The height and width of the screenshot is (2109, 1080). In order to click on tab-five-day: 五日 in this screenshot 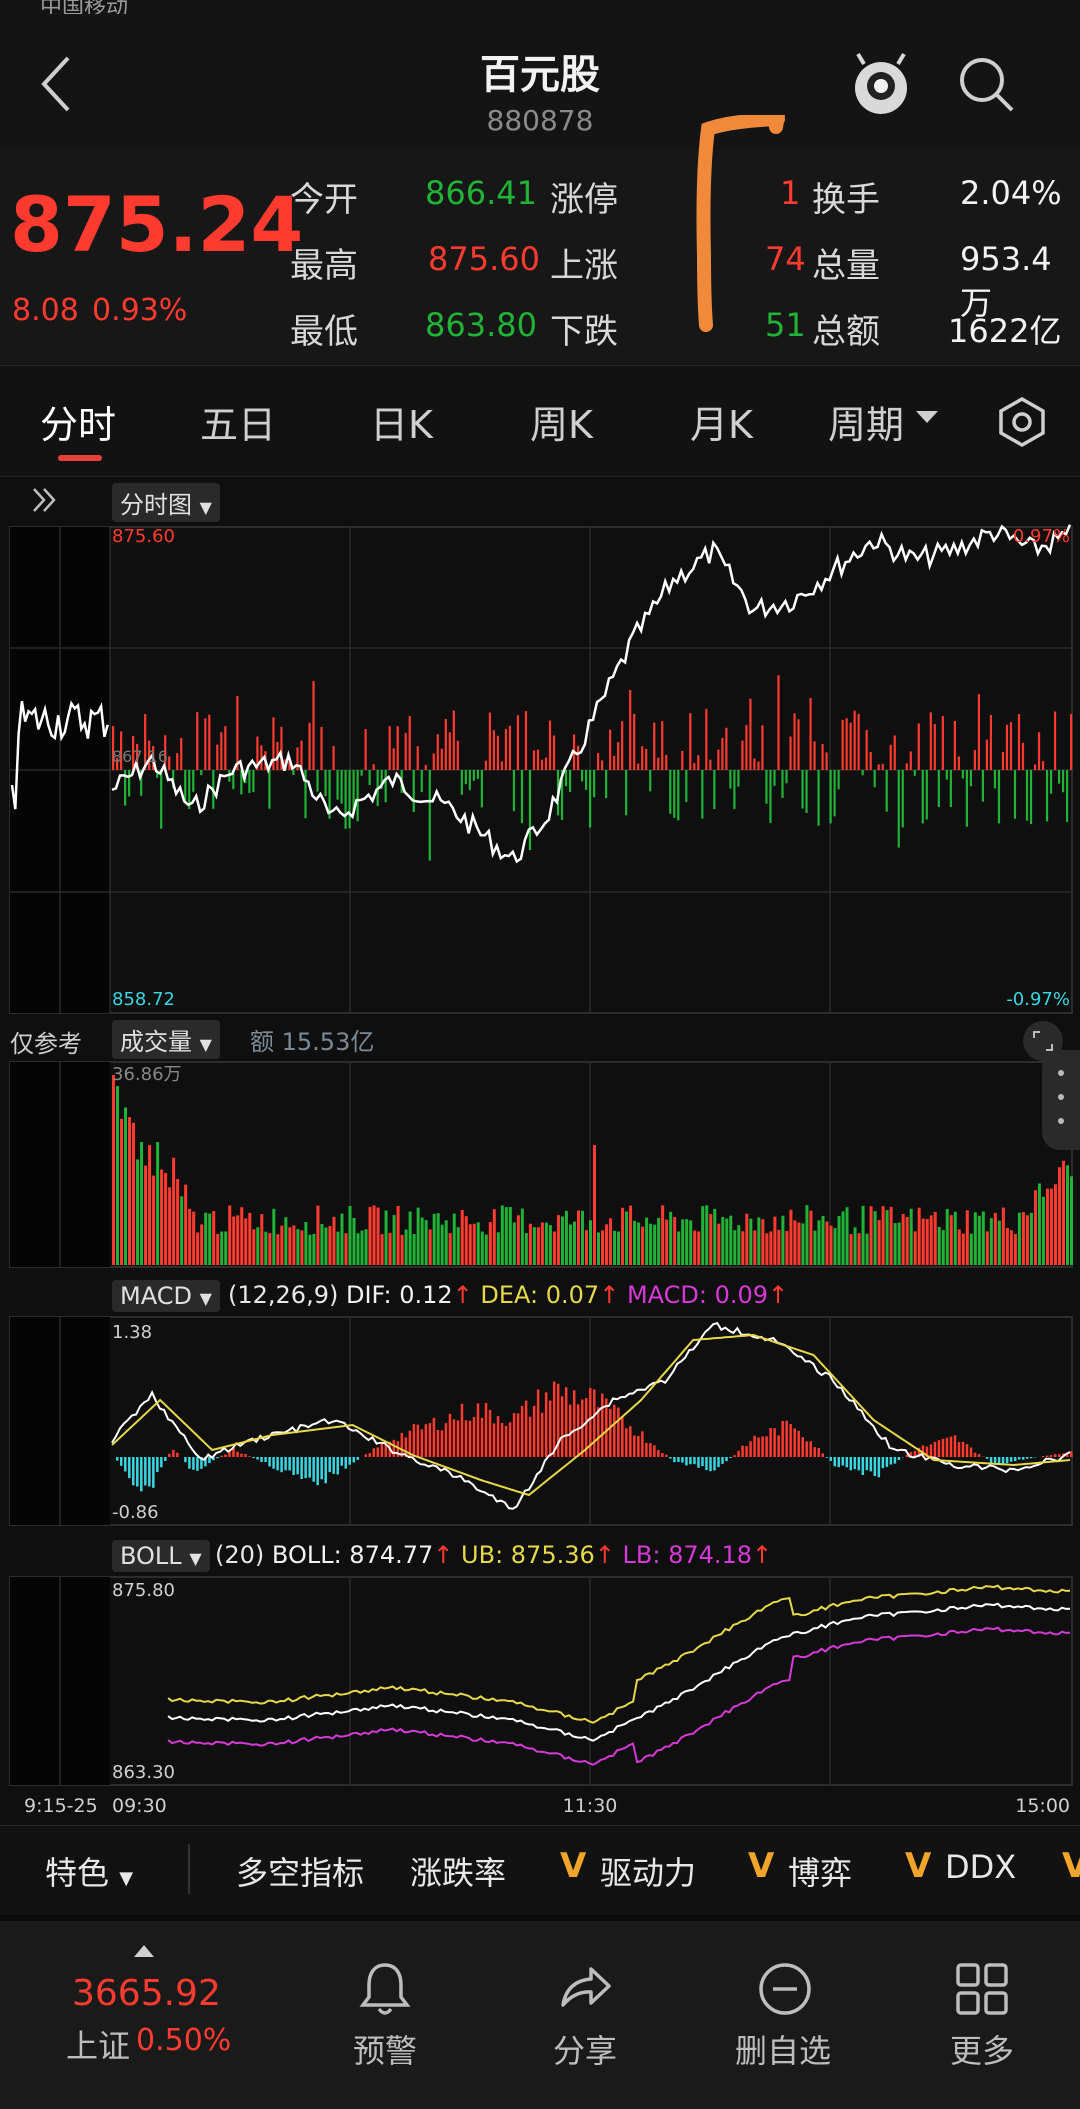, I will do `click(238, 421)`.